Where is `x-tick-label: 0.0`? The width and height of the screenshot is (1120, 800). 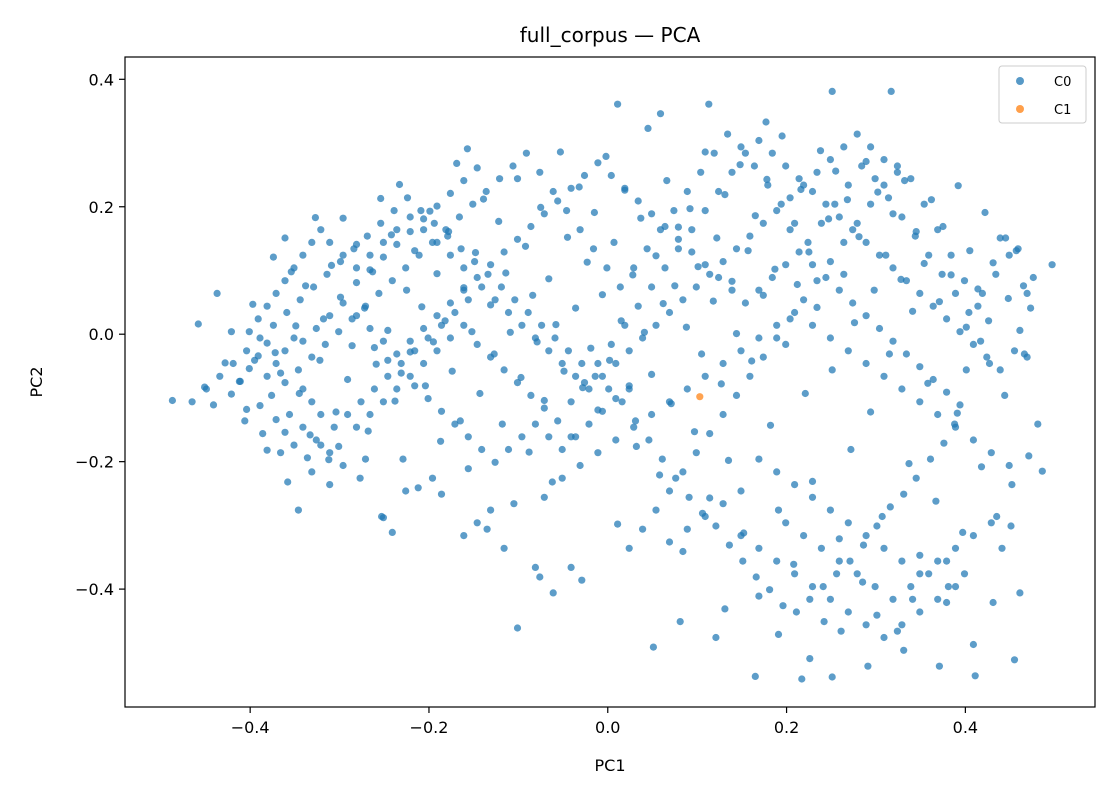
x-tick-label: 0.0 is located at coordinates (607, 727).